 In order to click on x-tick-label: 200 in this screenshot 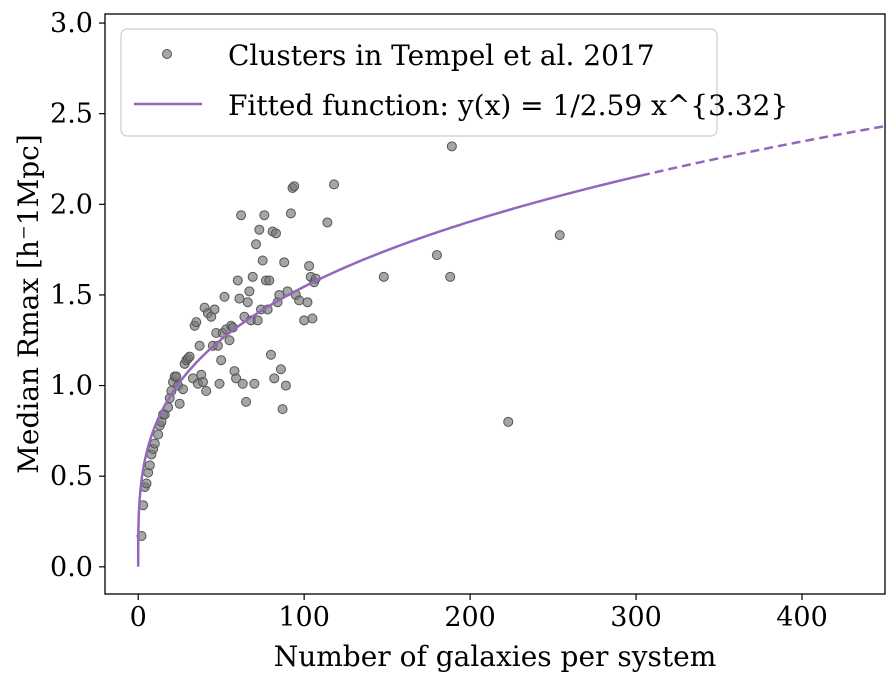, I will do `click(470, 617)`.